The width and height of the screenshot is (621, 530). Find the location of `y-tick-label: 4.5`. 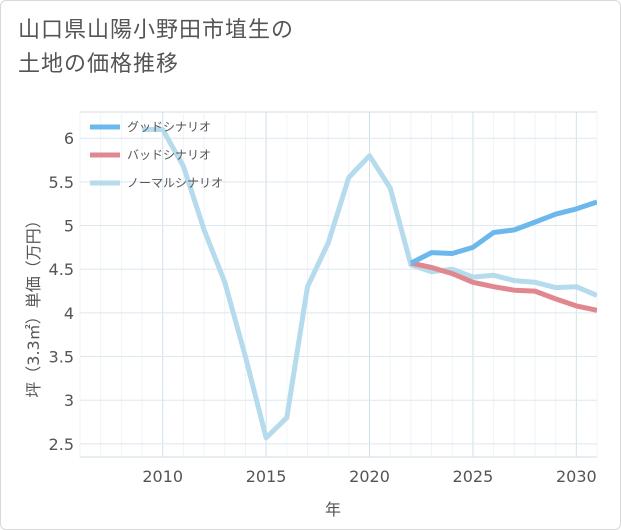

y-tick-label: 4.5 is located at coordinates (61, 269).